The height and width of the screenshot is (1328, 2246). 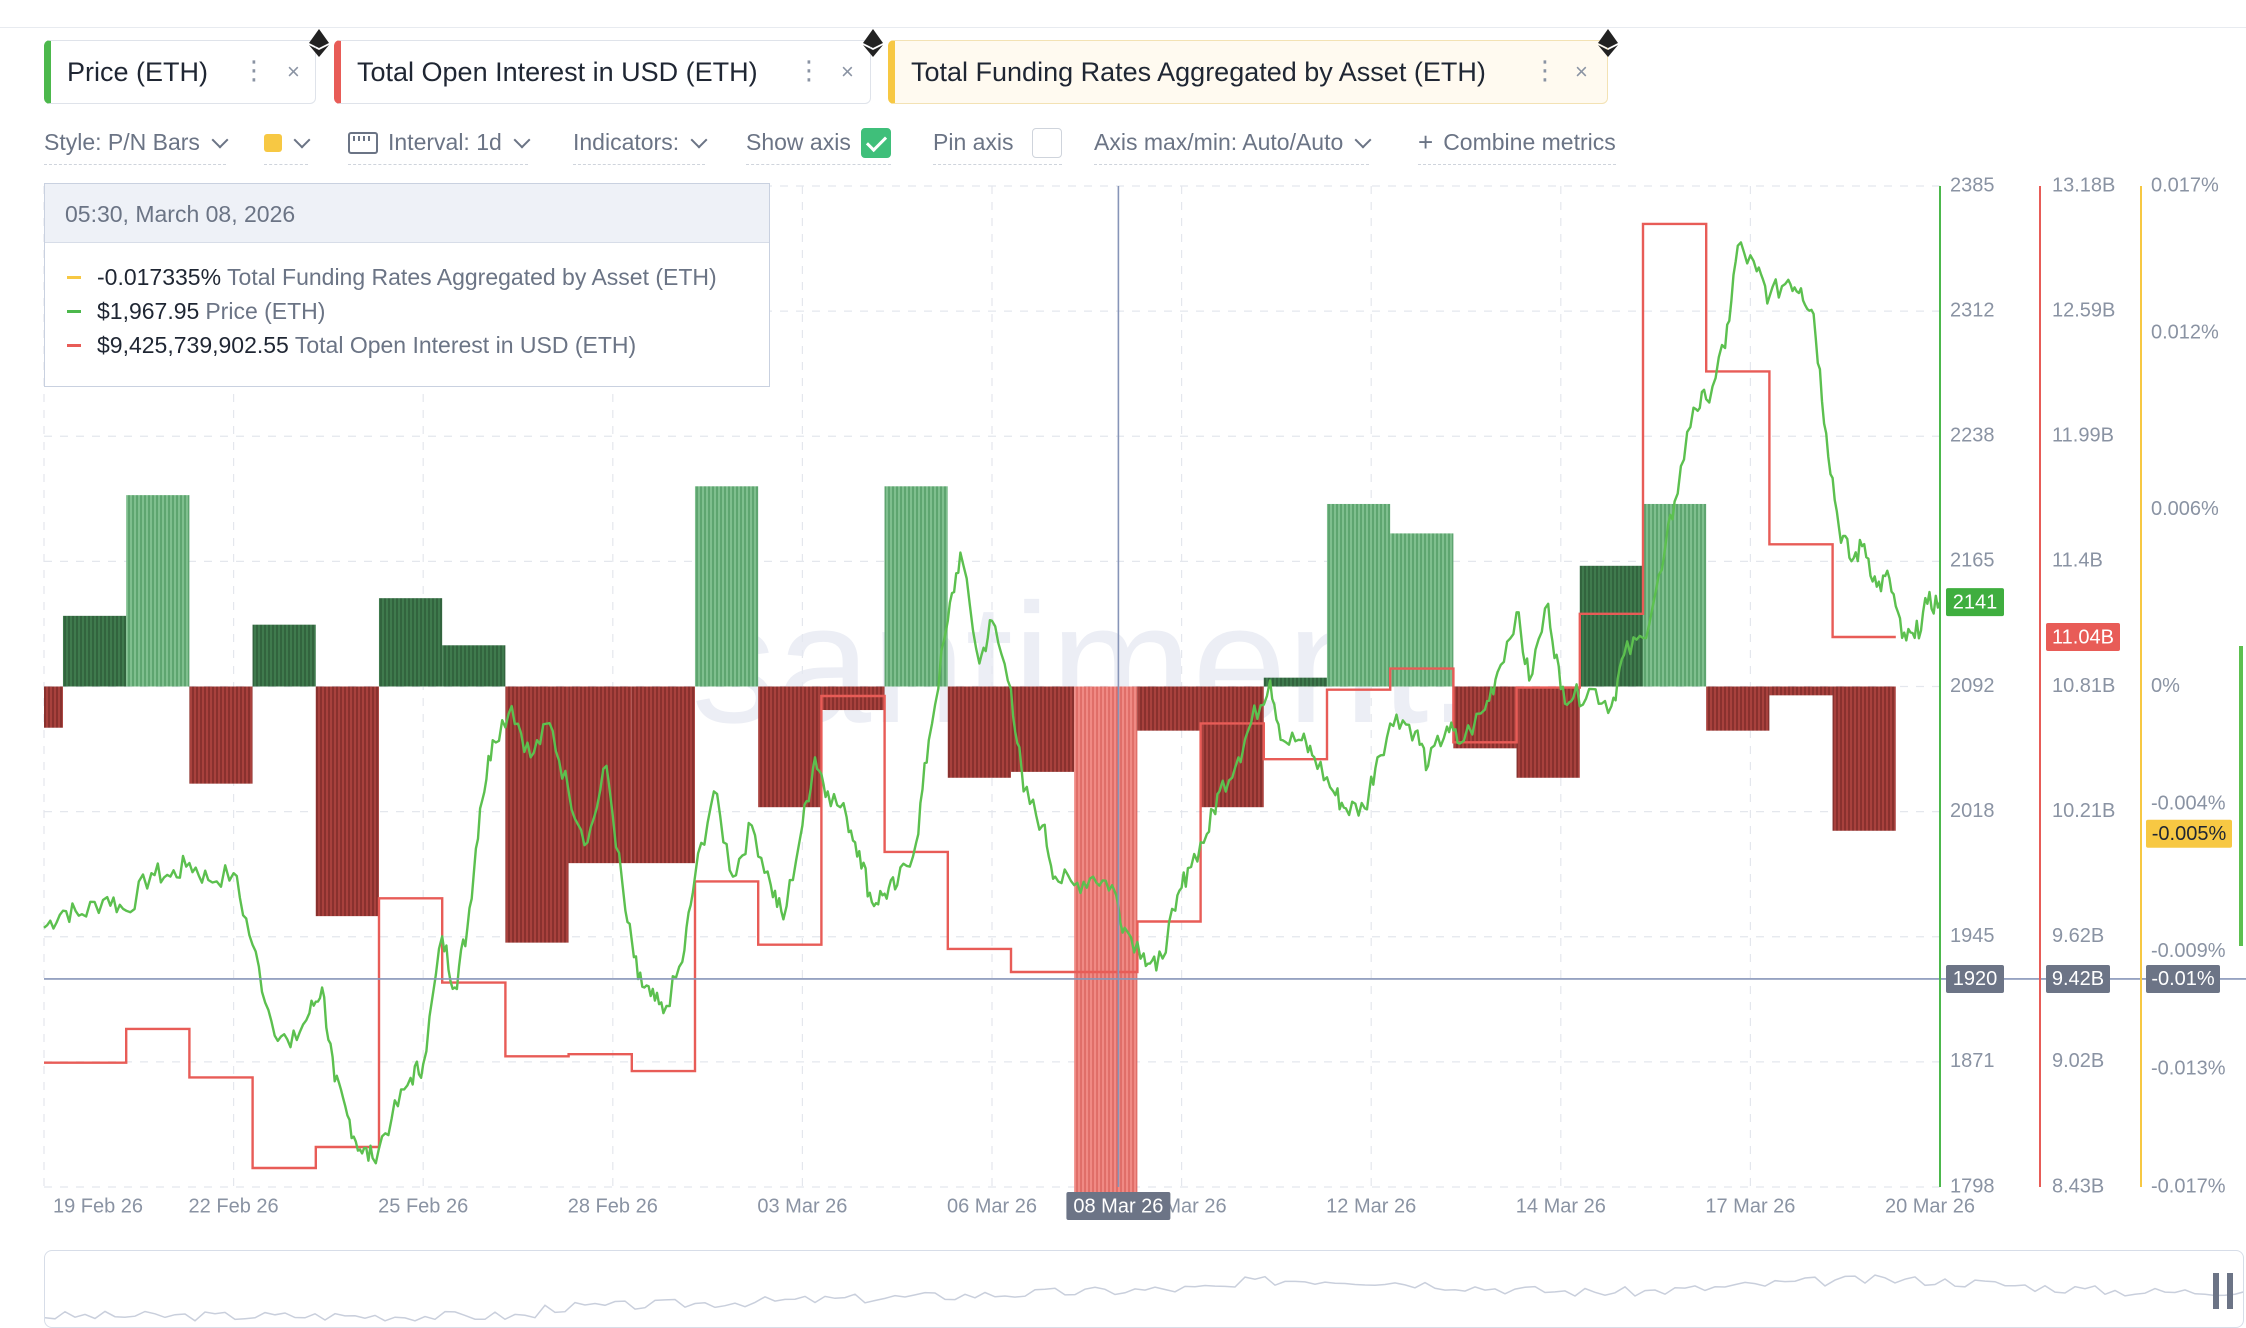 I want to click on funding-tick-label: -0.004%, so click(x=2188, y=804).